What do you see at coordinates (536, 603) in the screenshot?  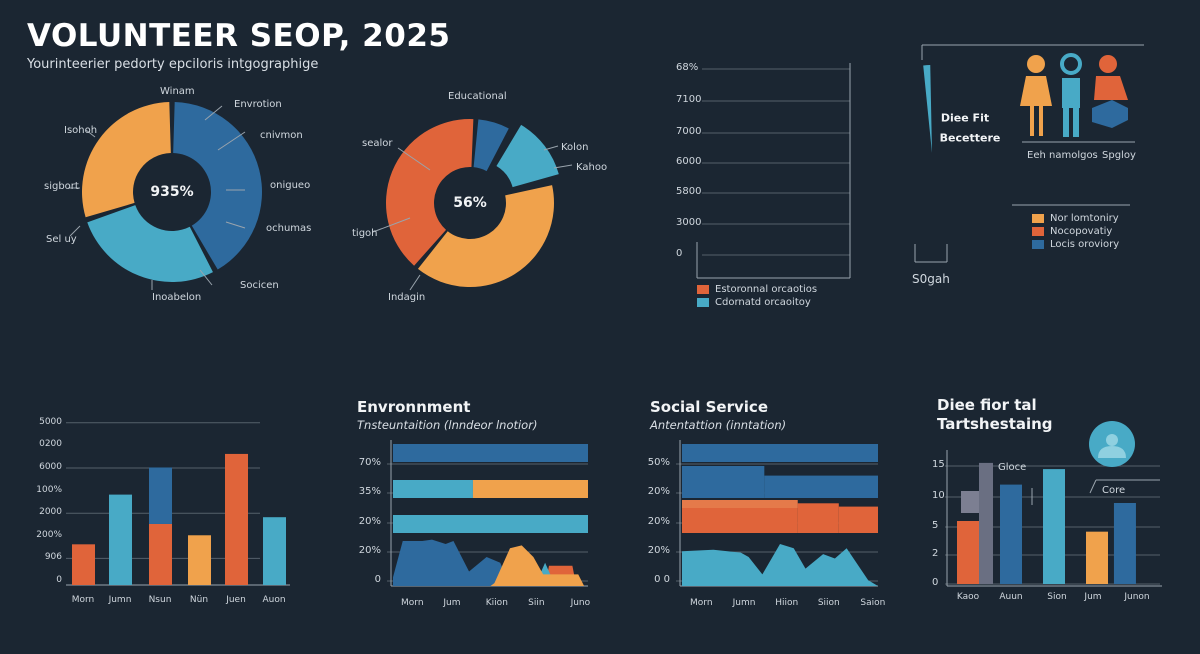 I see `x-tick-label: Siin` at bounding box center [536, 603].